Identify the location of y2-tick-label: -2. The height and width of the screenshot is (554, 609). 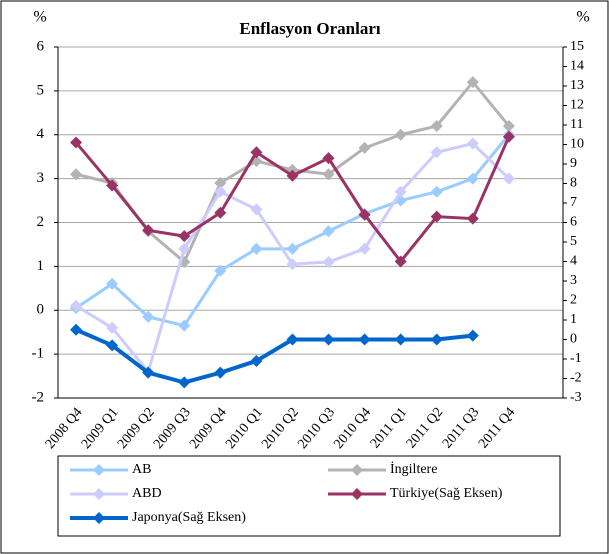
(576, 378).